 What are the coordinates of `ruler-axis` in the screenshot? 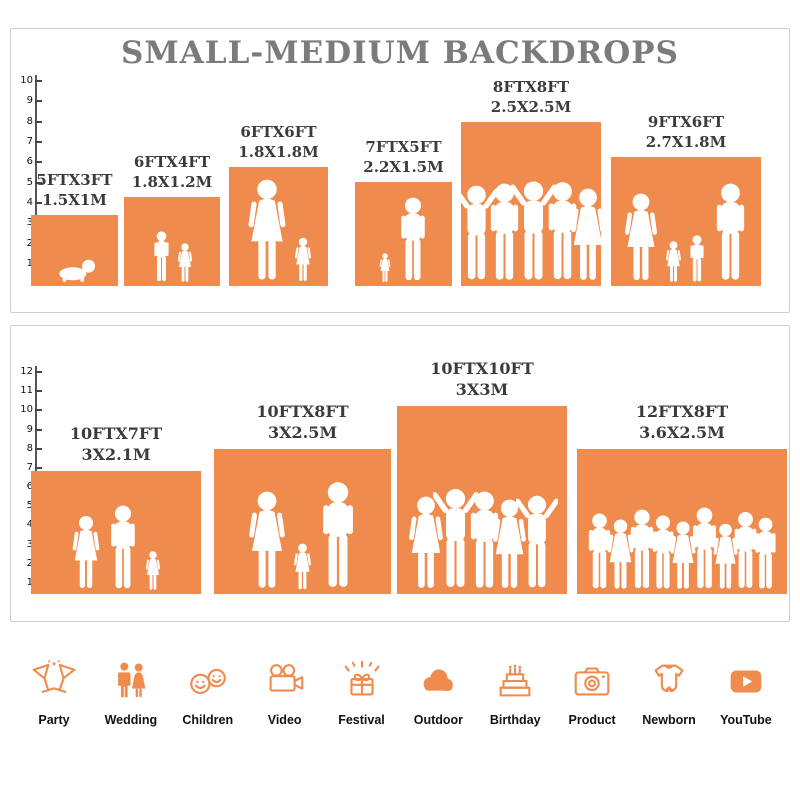 It's located at (36, 180).